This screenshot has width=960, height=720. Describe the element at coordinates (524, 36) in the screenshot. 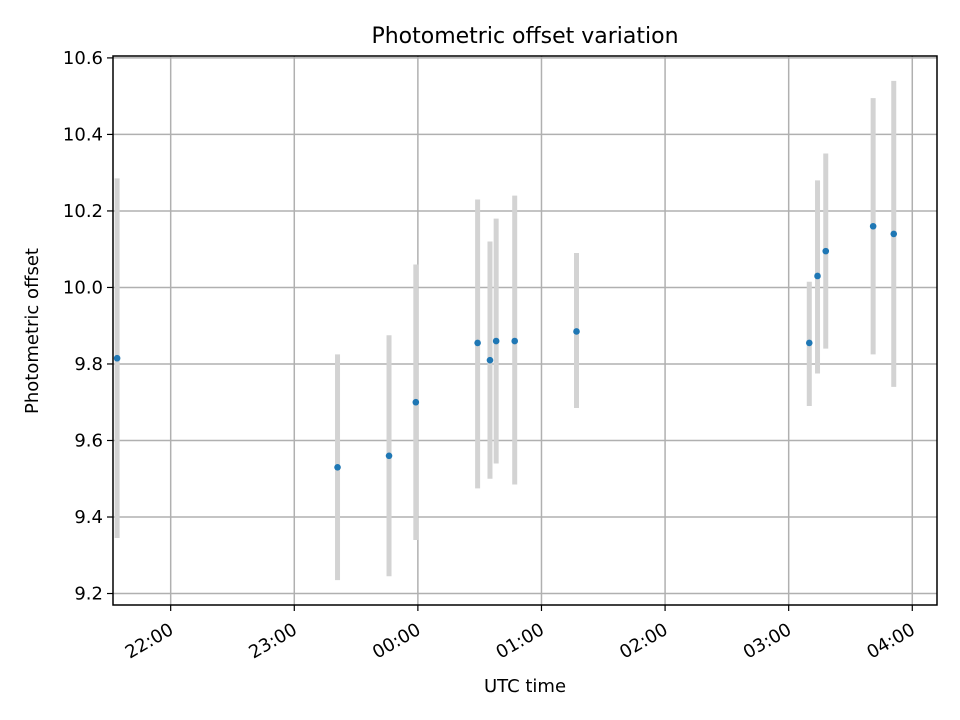

I see `chart-title: Photometric offset variation` at that location.